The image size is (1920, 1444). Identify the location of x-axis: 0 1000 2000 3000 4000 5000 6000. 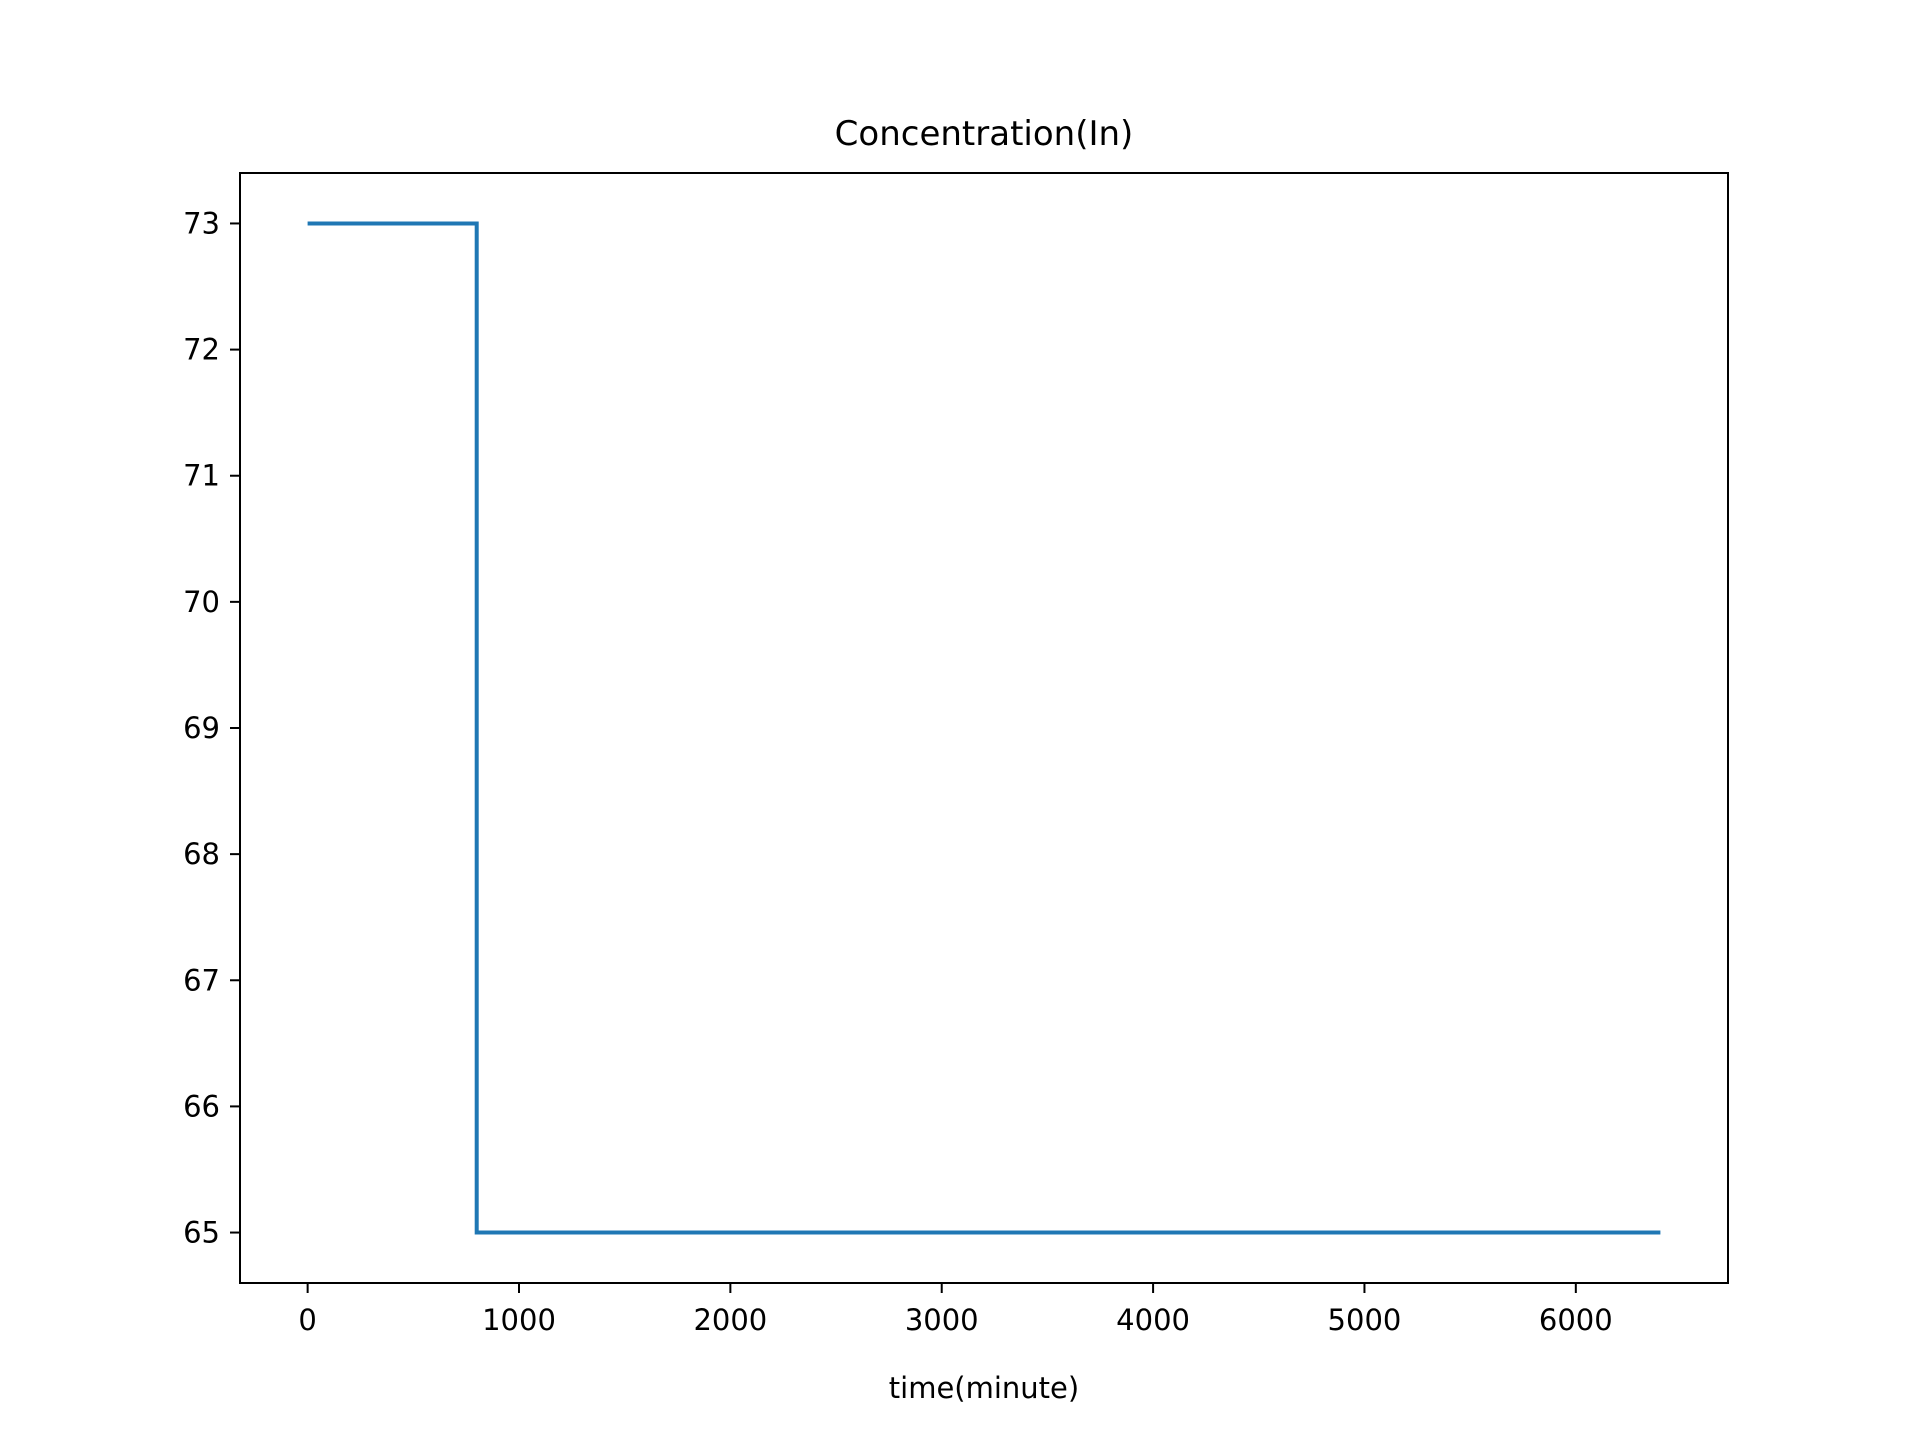
(955, 1310).